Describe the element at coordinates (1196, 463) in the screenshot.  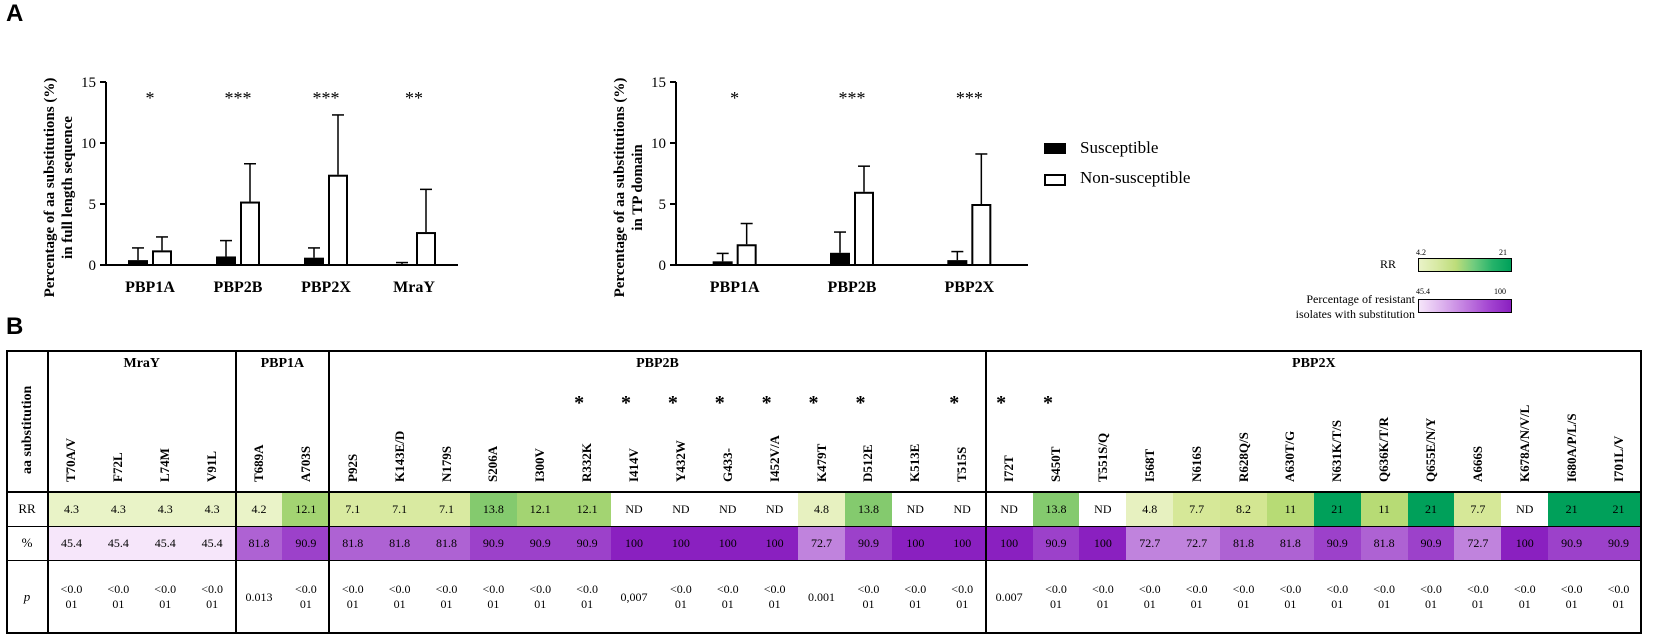
I see `substitution-label: N616S` at that location.